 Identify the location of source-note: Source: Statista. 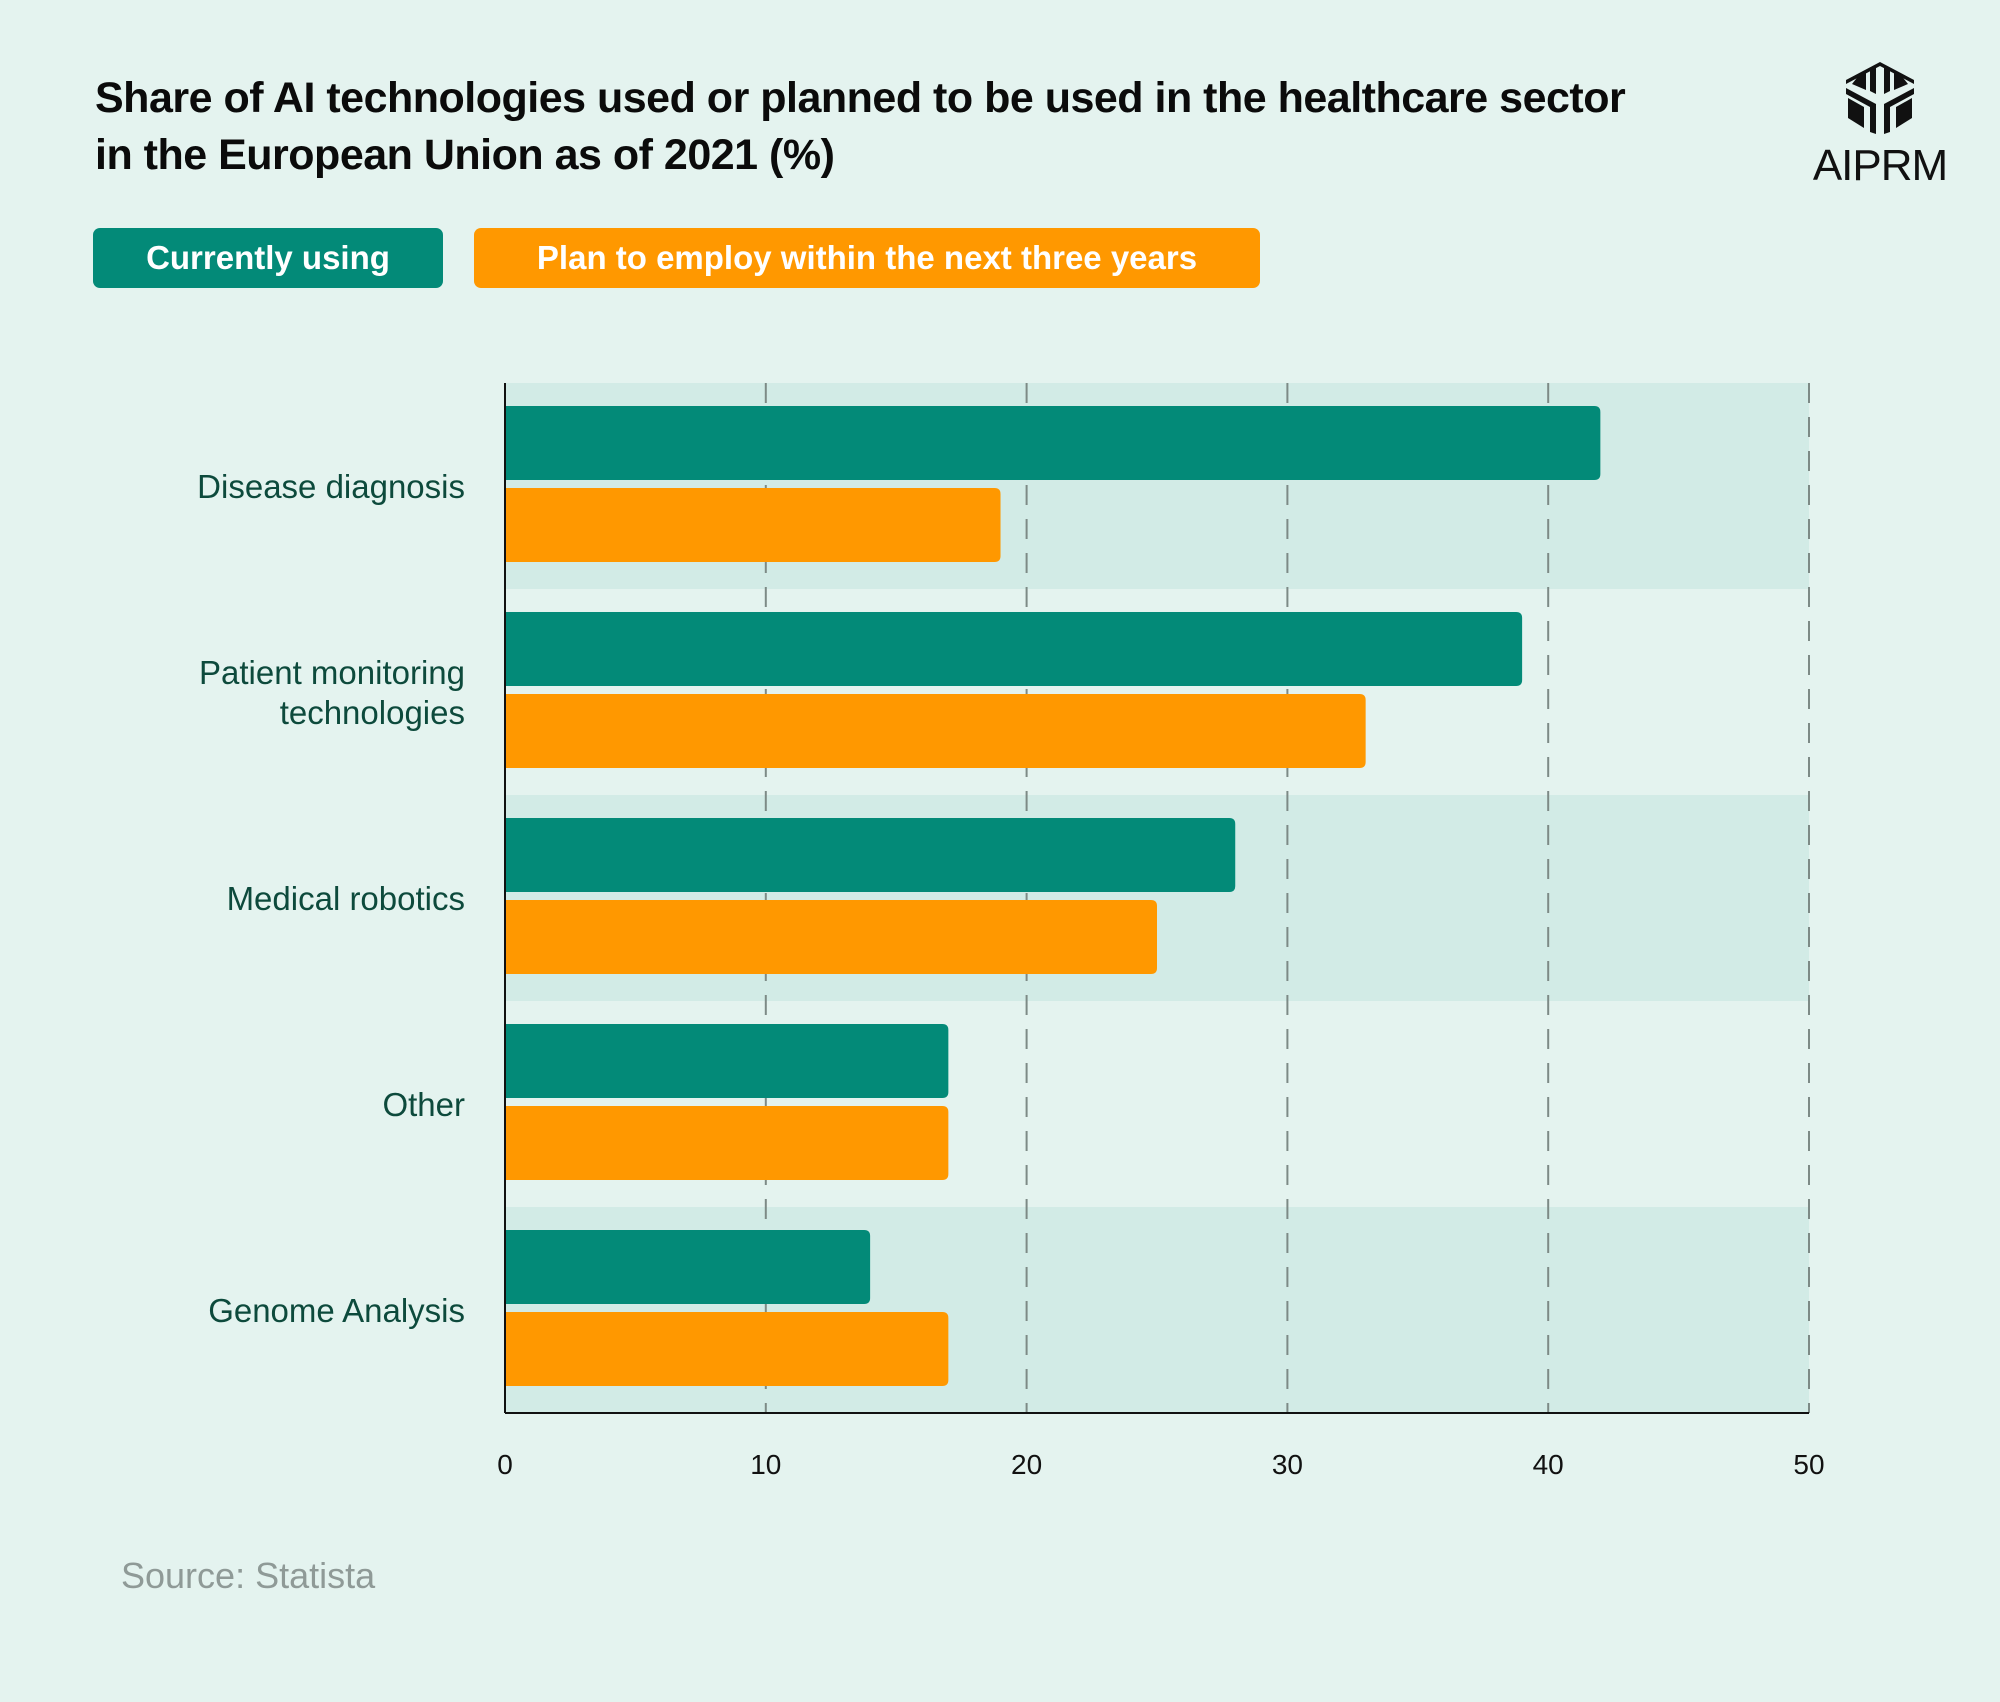
(248, 1575).